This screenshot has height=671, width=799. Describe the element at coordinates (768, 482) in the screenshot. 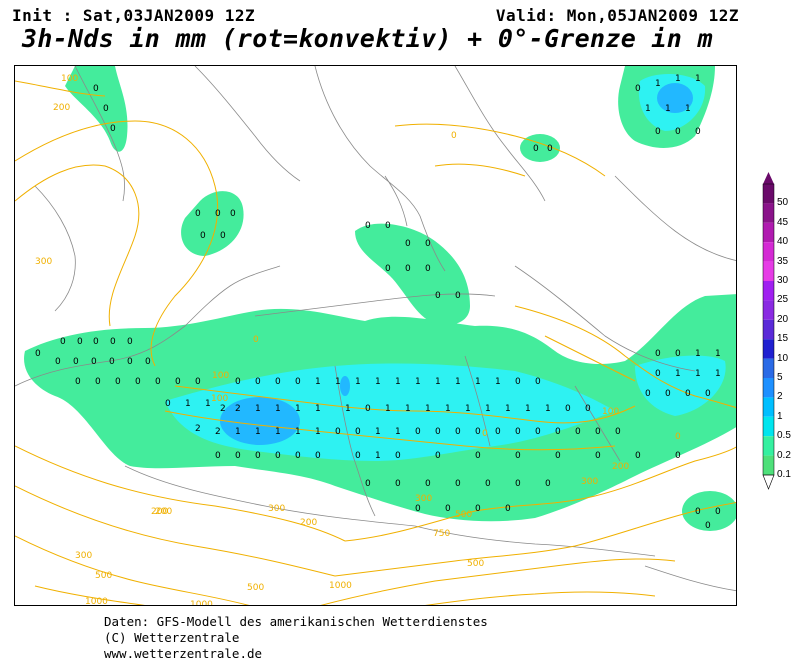

I see `legend-bottom-arrow` at that location.